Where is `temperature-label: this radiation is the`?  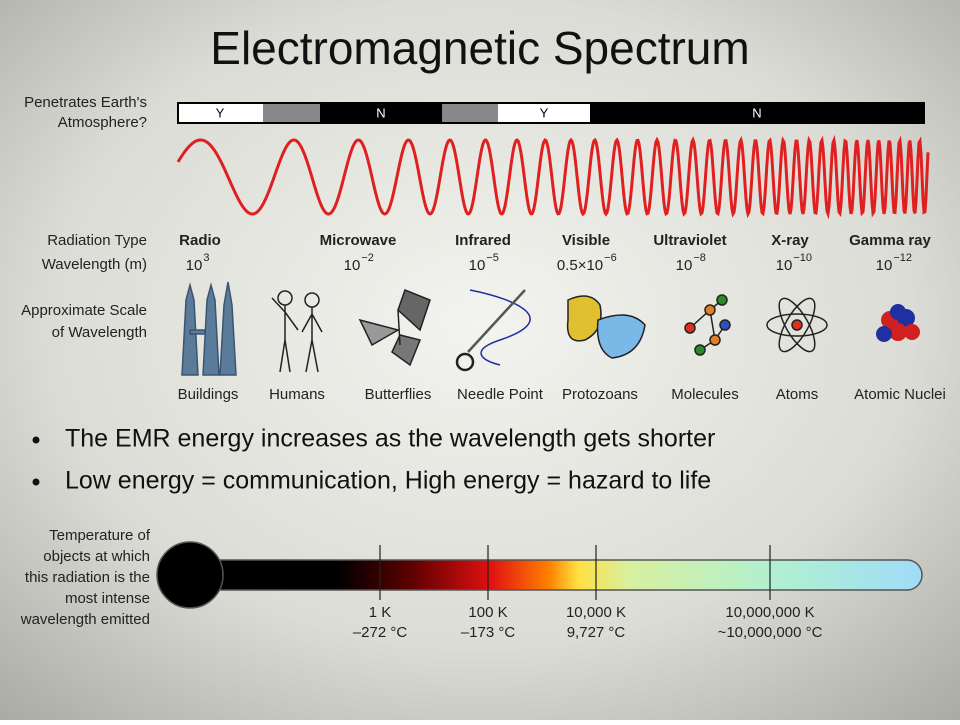 temperature-label: this radiation is the is located at coordinates (87, 577).